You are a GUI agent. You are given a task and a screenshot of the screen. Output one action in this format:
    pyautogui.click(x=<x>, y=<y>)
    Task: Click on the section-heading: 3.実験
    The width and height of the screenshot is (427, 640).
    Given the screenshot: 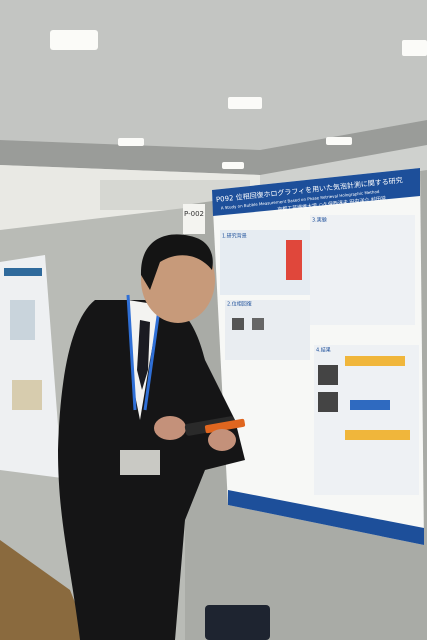 What is the action you would take?
    pyautogui.click(x=319, y=220)
    